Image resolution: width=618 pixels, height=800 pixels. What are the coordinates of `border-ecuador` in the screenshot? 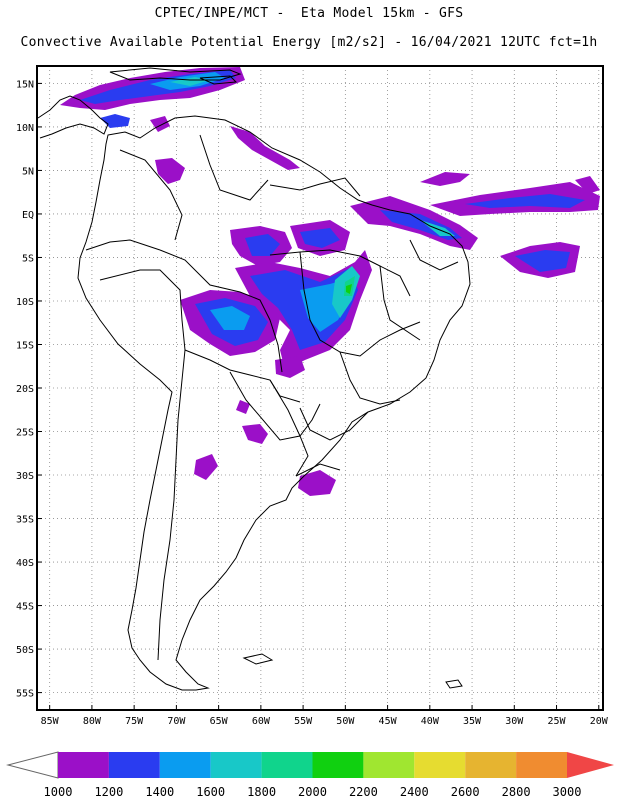 It's located at (123, 245).